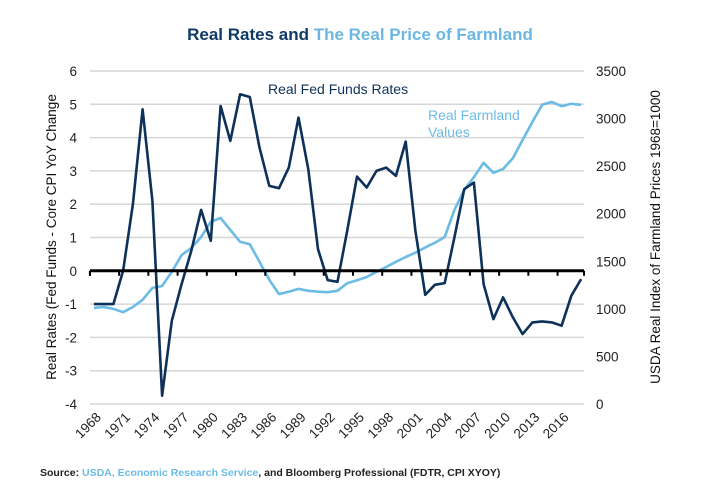 This screenshot has height=500, width=720. Describe the element at coordinates (439, 425) in the screenshot. I see `x-tick-label: 2004` at that location.